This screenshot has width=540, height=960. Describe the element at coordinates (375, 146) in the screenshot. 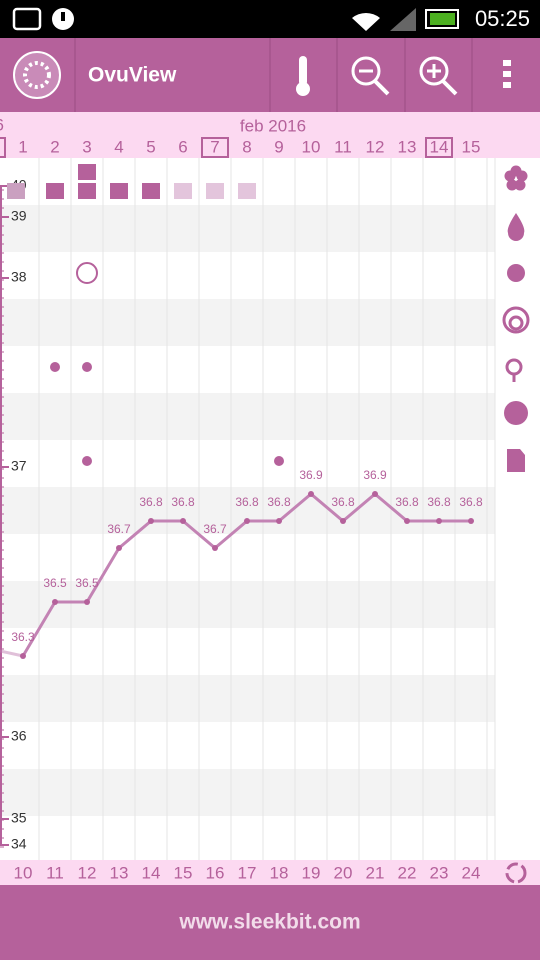

I see `date-label: 12` at that location.